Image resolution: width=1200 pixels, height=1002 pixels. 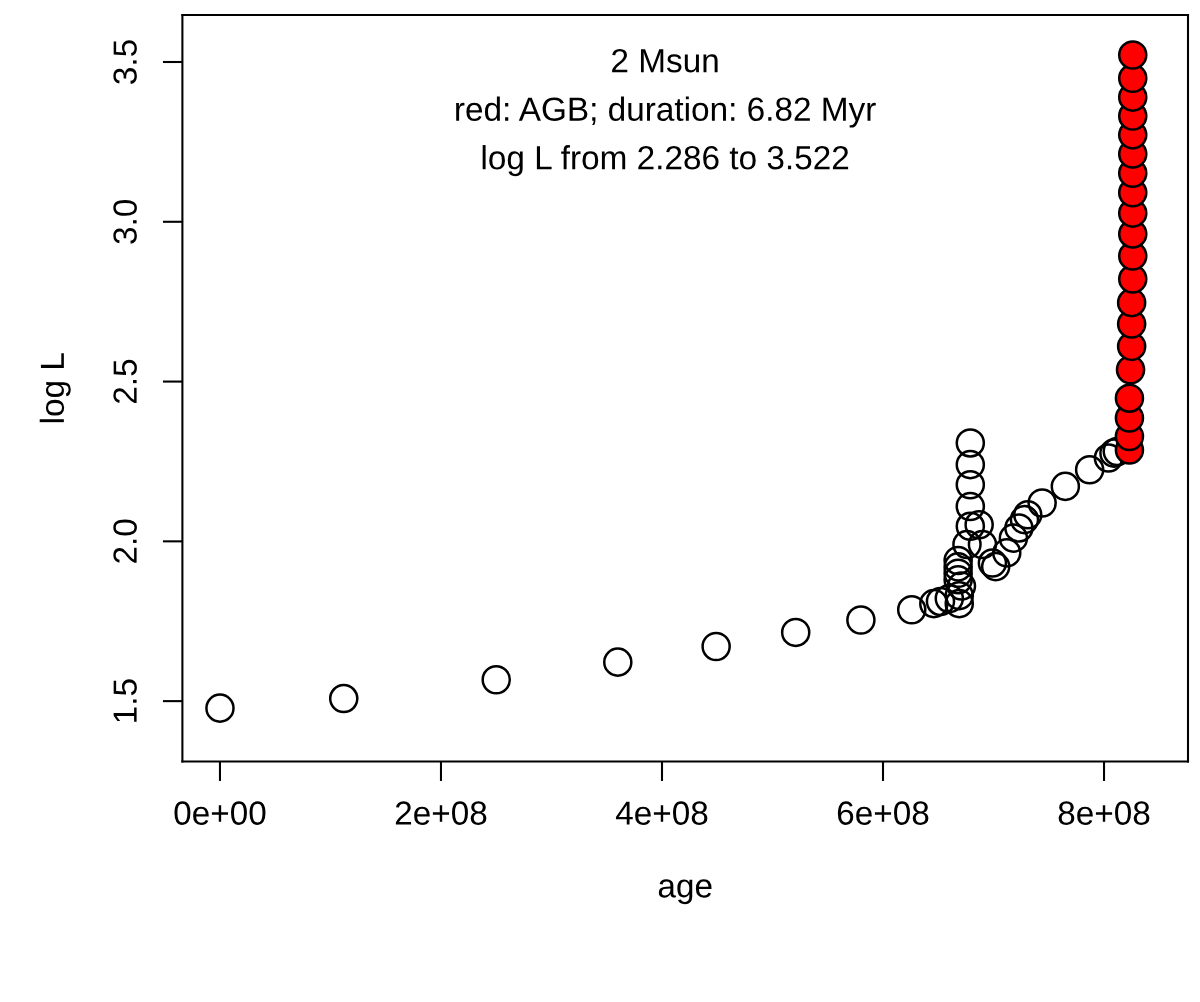 What do you see at coordinates (666, 112) in the screenshot?
I see `annotation: red: AGB; duration: 6.82 Myr` at bounding box center [666, 112].